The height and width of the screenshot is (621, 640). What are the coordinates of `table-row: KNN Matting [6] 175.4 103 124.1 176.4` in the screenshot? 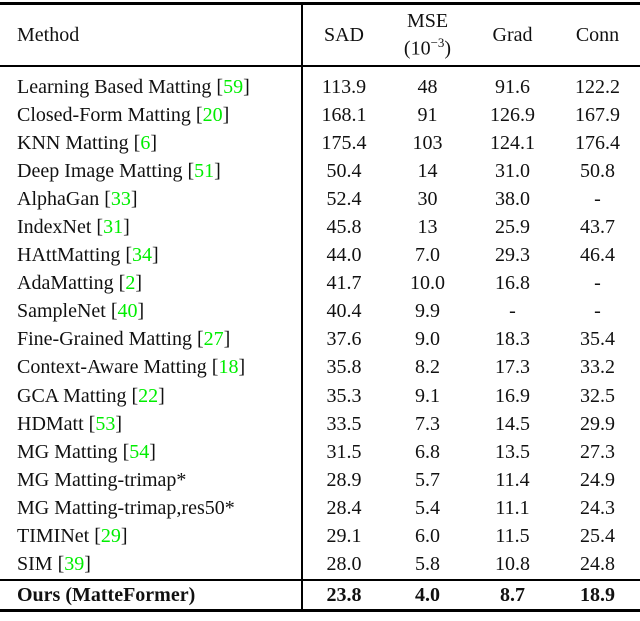 It's located at (320, 143).